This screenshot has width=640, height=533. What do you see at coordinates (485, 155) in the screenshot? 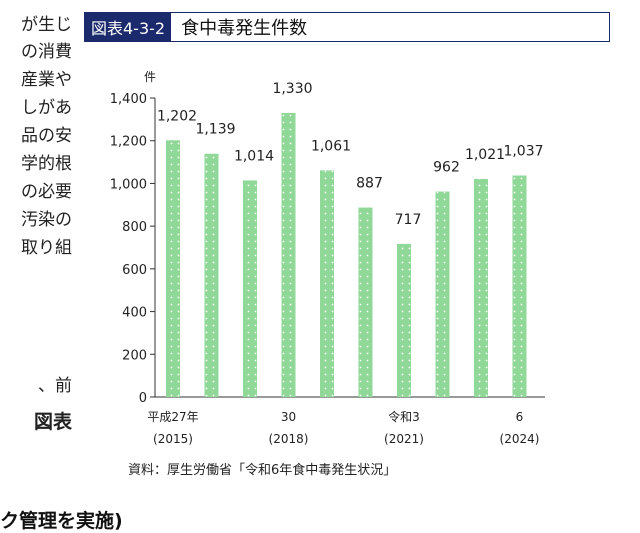
I see `value-label: 1,021` at bounding box center [485, 155].